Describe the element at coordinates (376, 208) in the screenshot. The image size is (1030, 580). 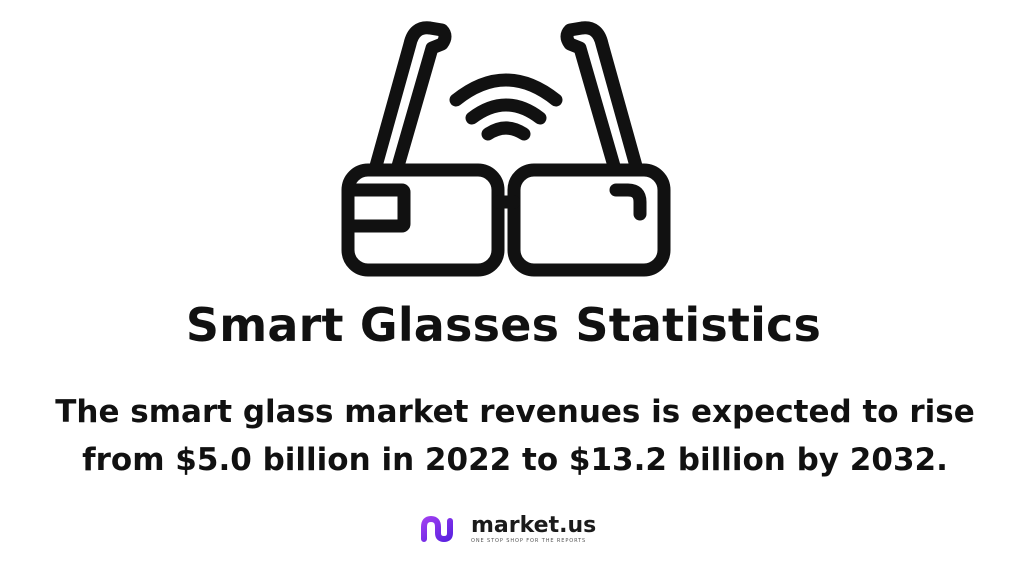
I see `display-module` at that location.